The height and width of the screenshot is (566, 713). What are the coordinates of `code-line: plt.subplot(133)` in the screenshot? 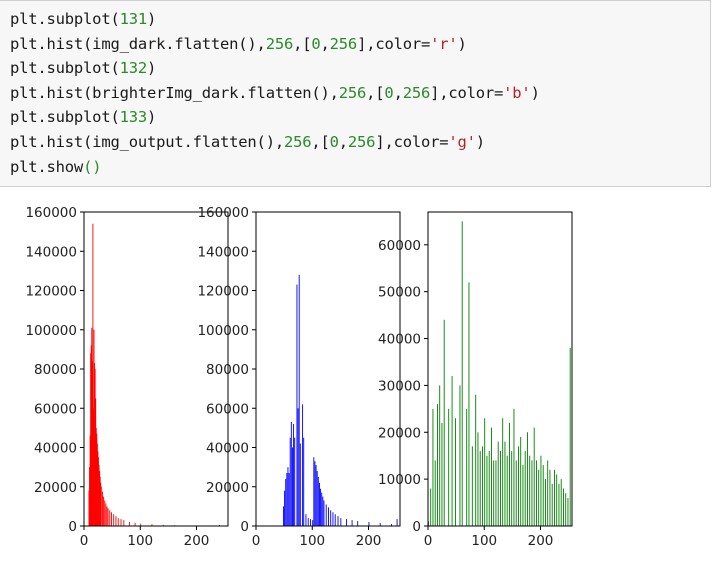 It's located at (275, 117).